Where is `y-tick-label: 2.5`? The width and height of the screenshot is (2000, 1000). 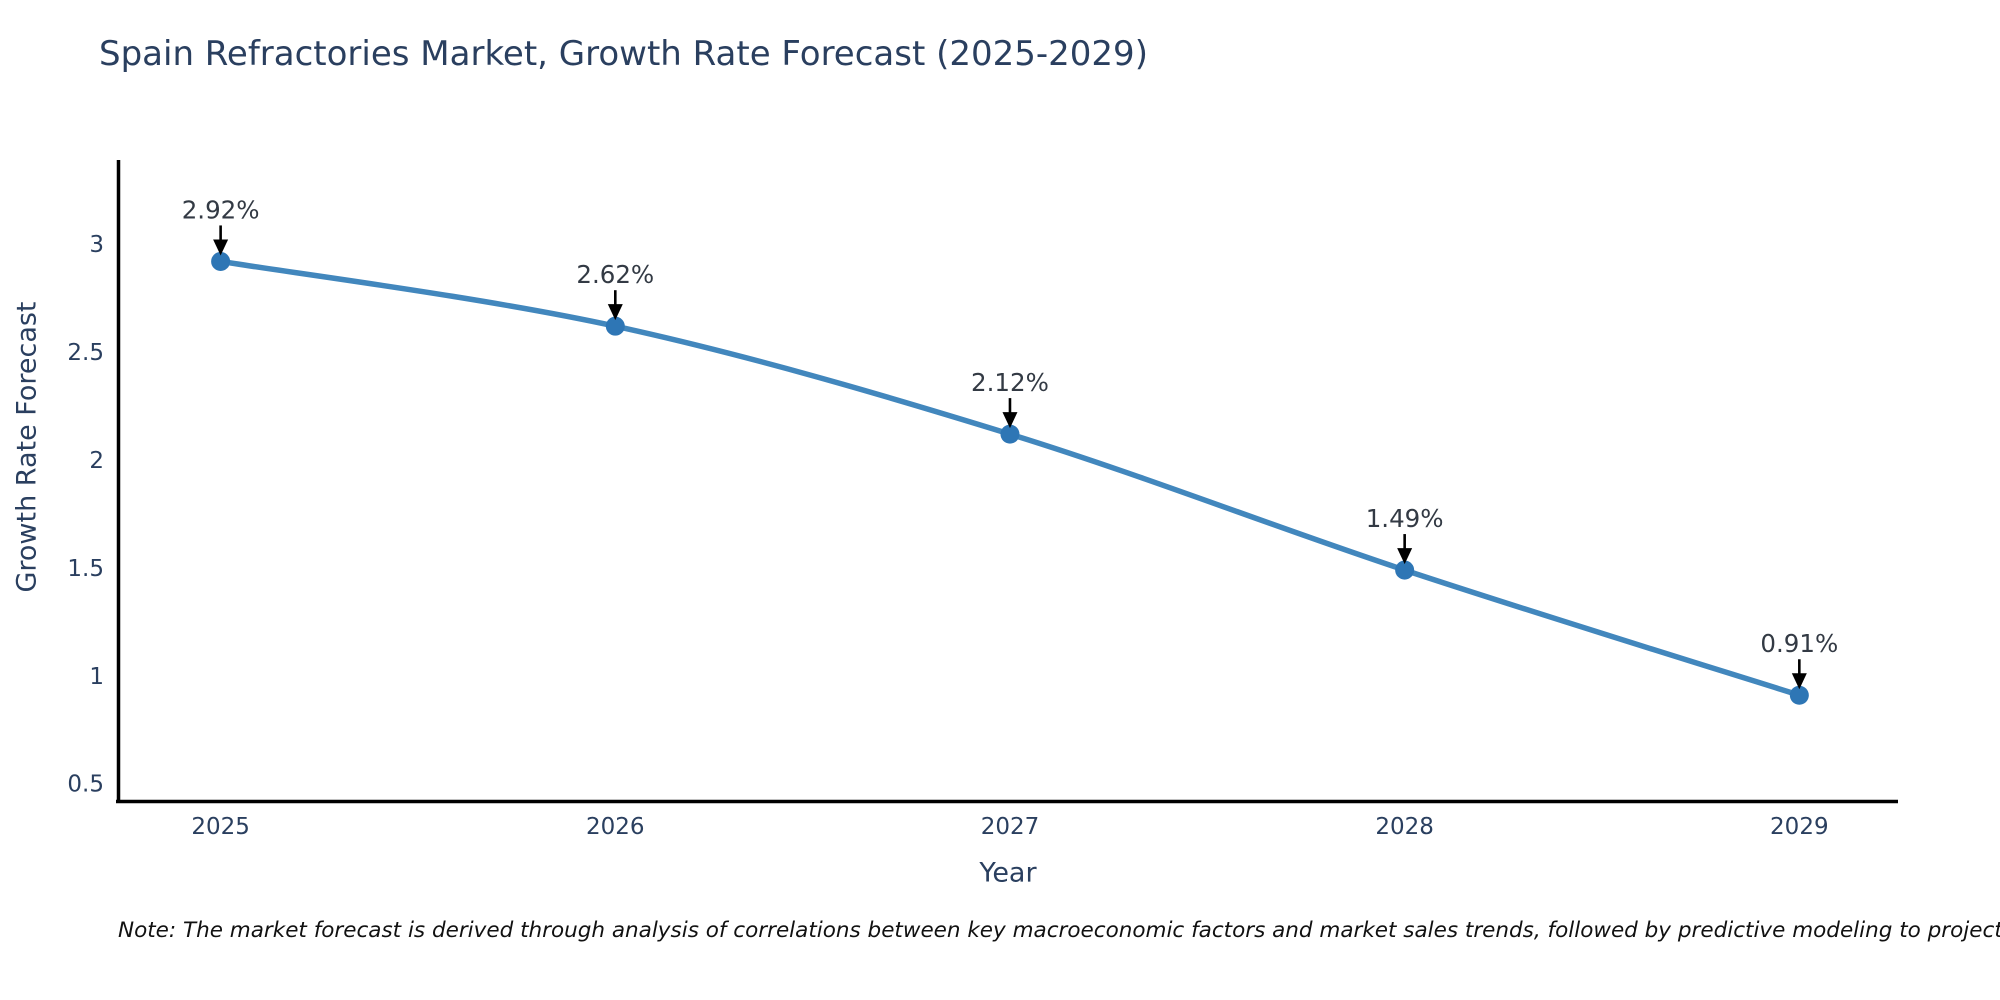 y-tick-label: 2.5 is located at coordinates (85, 353).